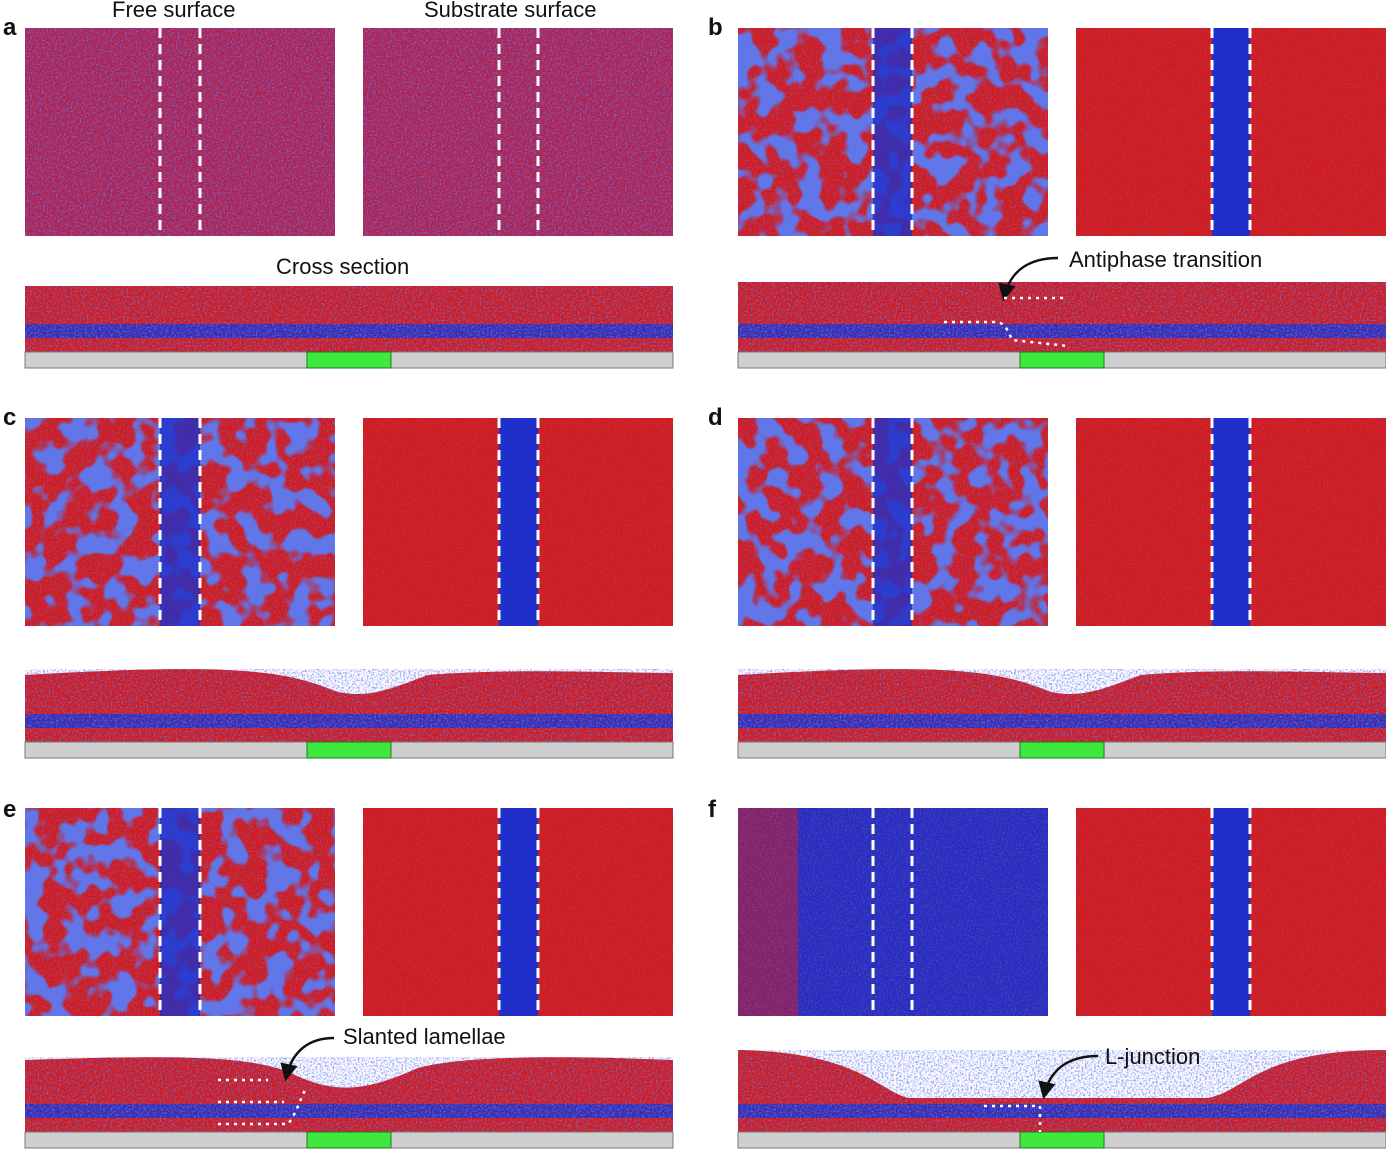  What do you see at coordinates (1068, 1077) in the screenshot?
I see `ljunction-arrow` at bounding box center [1068, 1077].